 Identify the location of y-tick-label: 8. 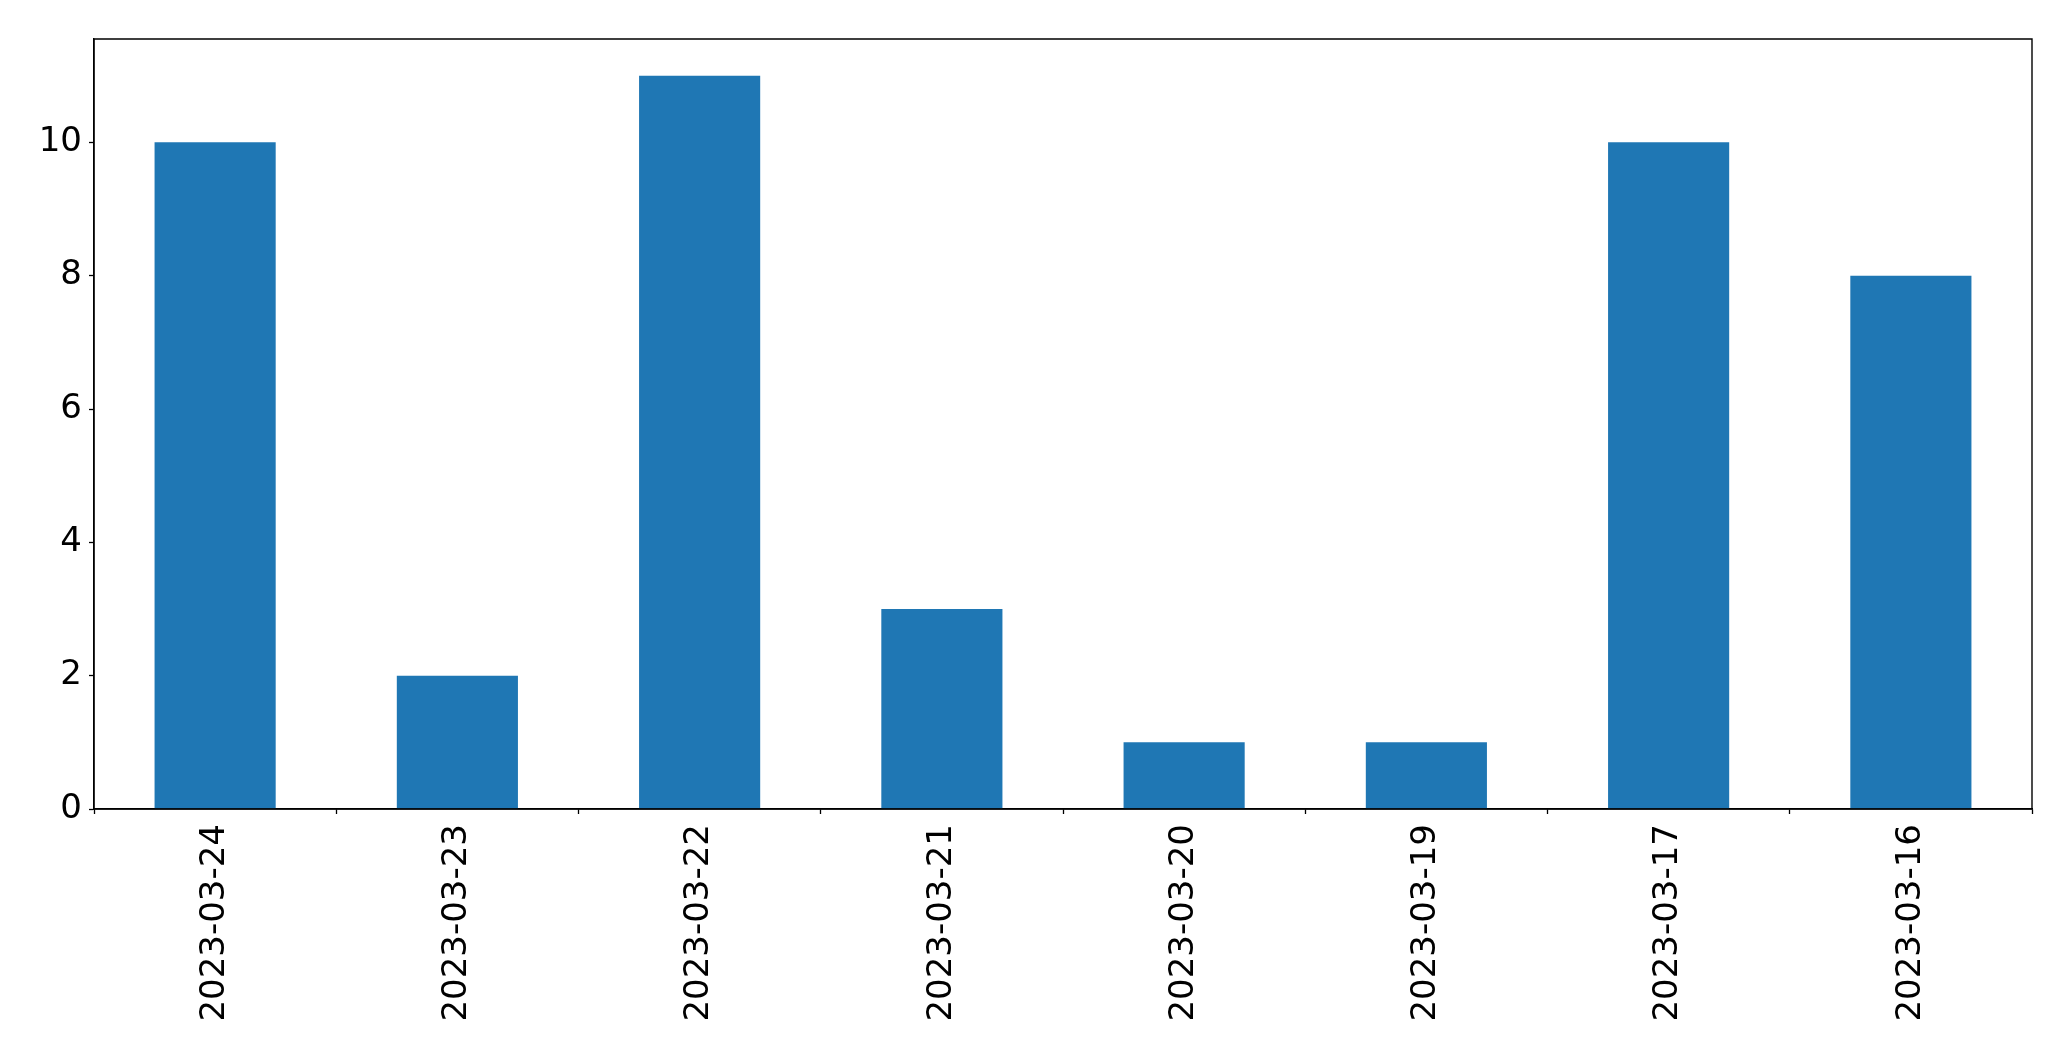
(71, 272).